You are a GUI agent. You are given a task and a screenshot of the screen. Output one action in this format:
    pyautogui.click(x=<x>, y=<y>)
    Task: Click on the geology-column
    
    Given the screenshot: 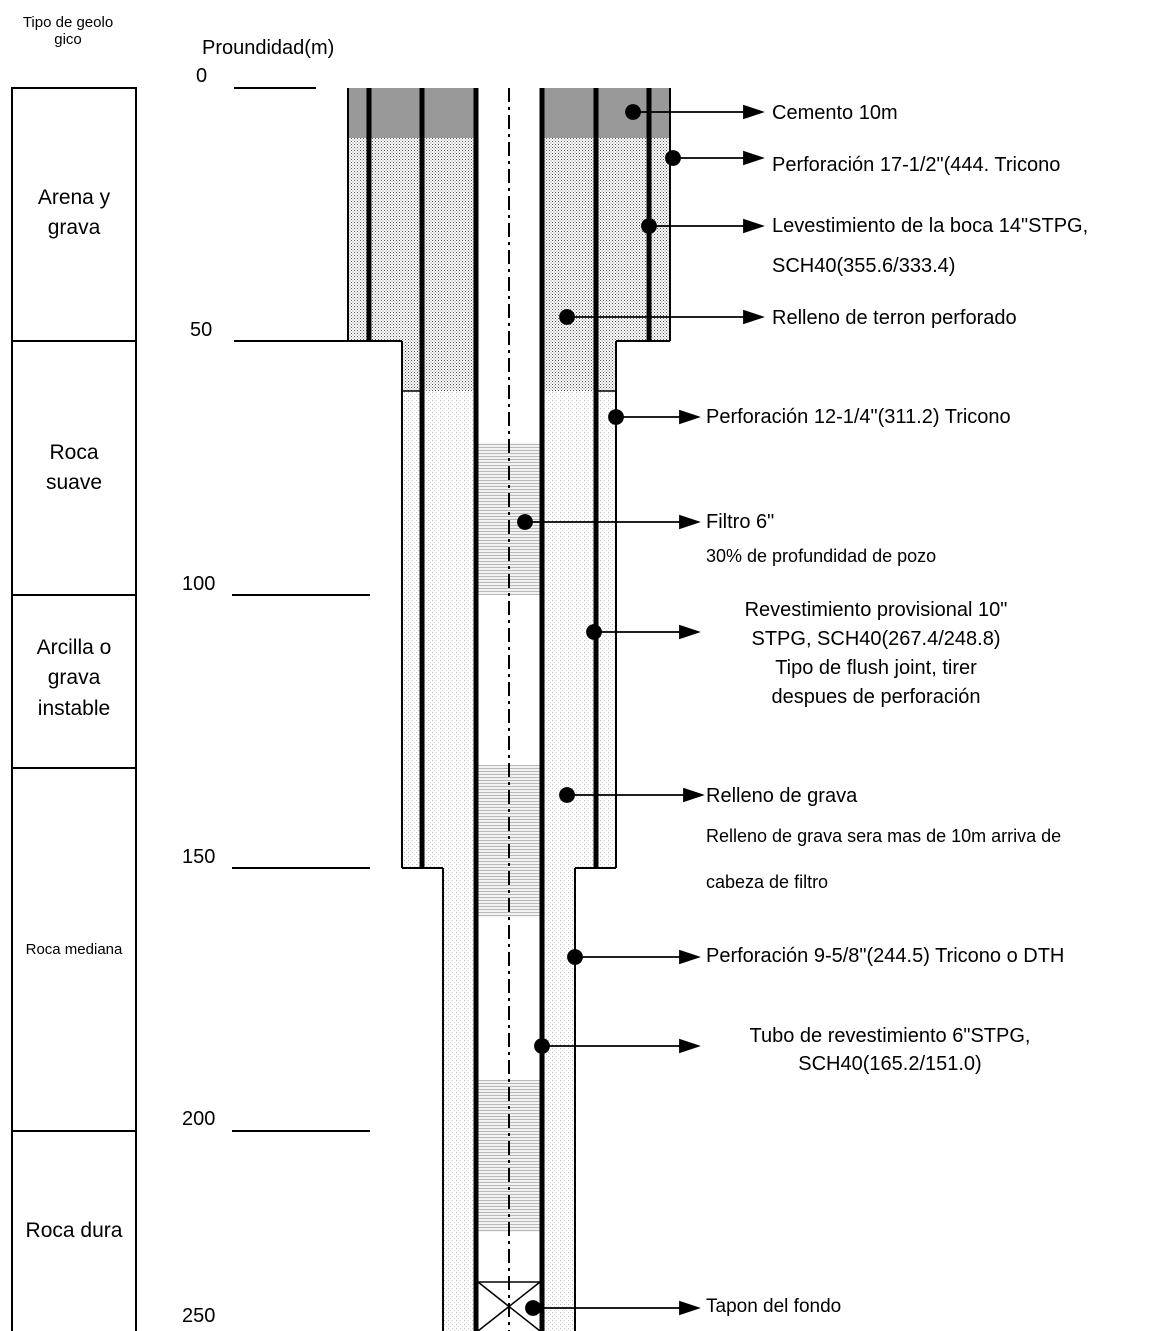 What is the action you would take?
    pyautogui.click(x=74, y=709)
    